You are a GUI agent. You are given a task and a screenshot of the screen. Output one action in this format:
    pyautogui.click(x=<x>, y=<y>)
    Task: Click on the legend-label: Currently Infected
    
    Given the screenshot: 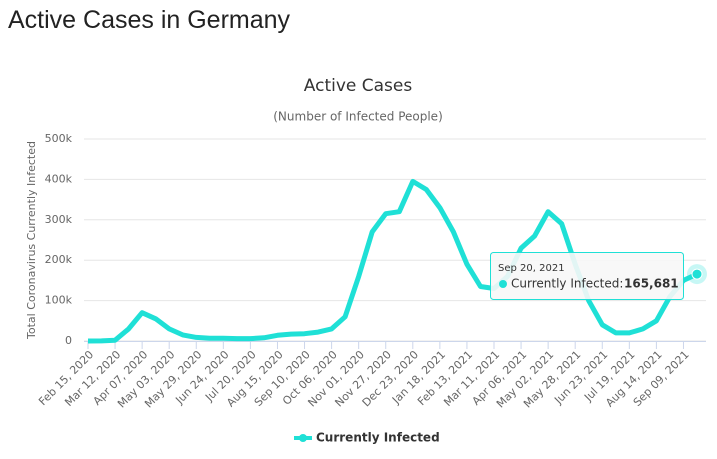 What is the action you would take?
    pyautogui.click(x=378, y=438)
    